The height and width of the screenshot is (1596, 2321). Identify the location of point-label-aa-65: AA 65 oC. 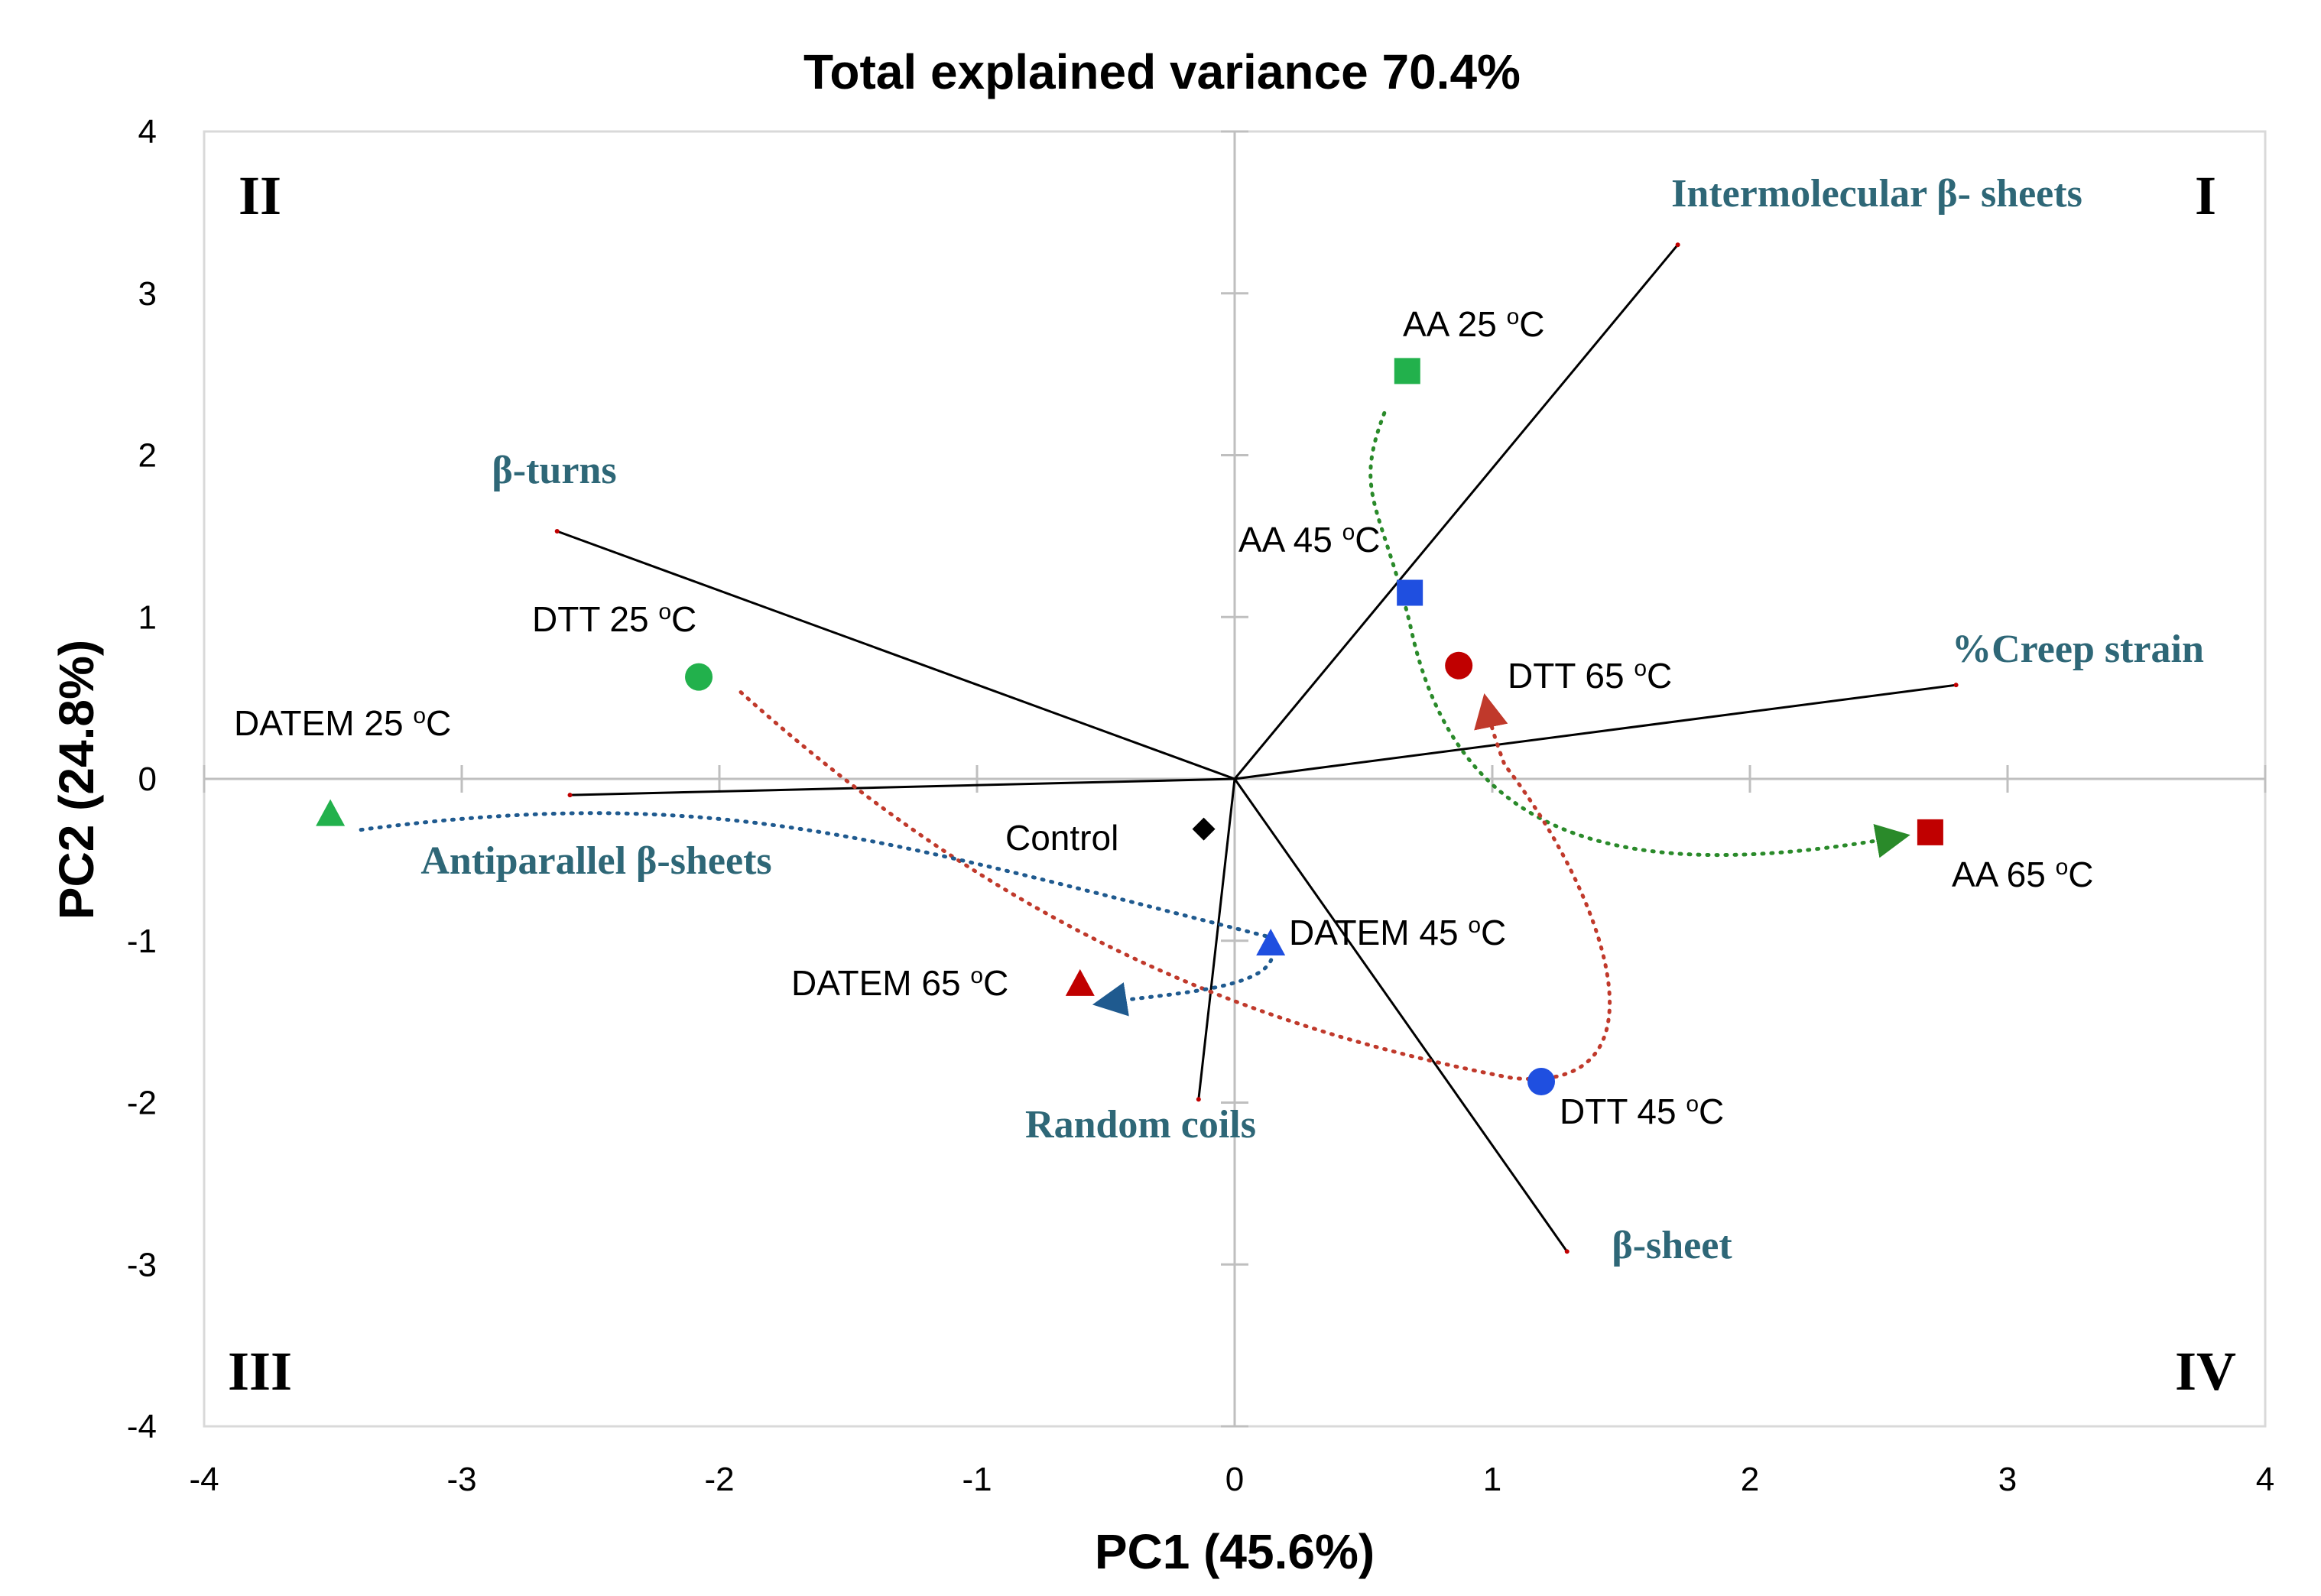
(2022, 874).